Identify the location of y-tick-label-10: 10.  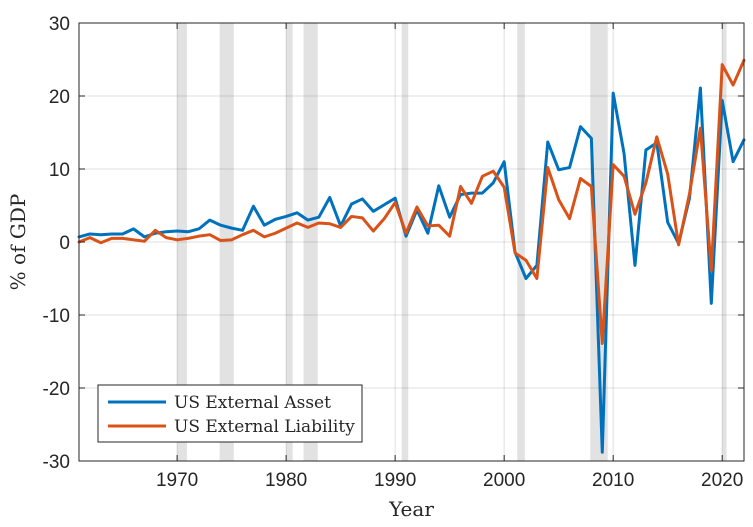
(59, 170).